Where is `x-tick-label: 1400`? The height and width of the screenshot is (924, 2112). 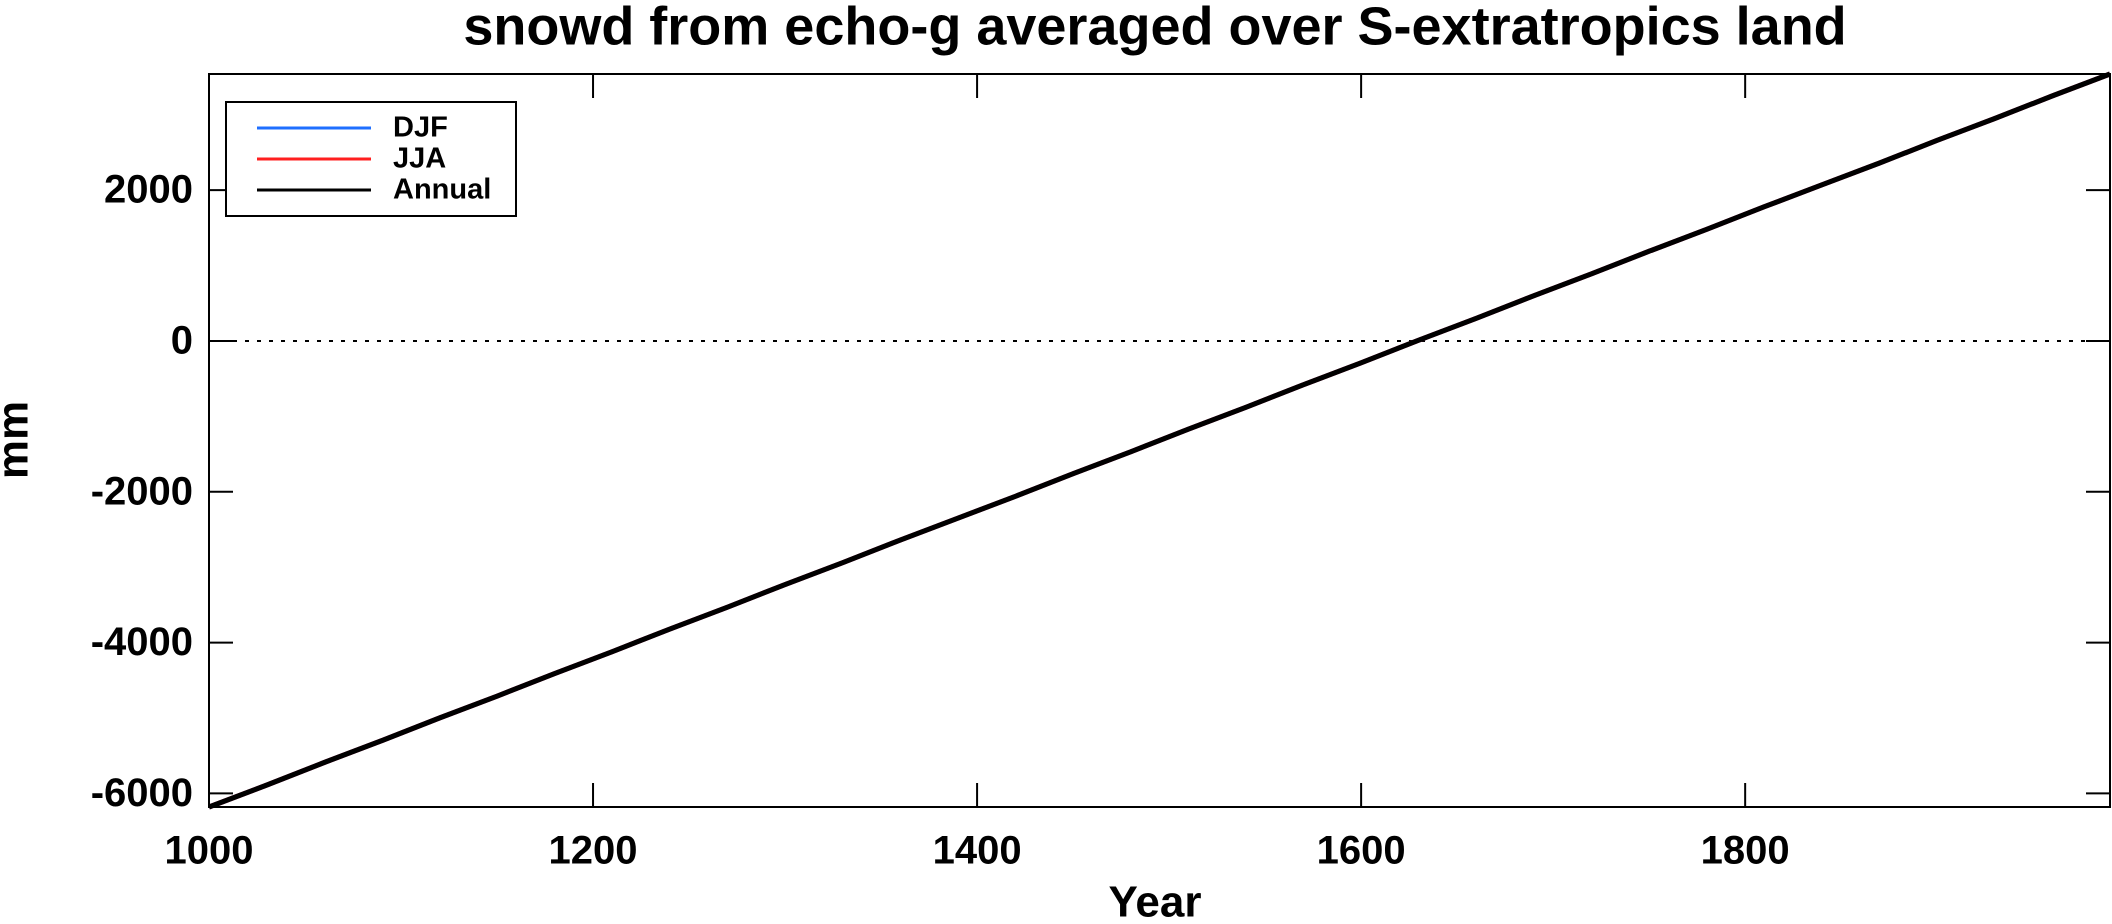
x-tick-label: 1400 is located at coordinates (977, 851).